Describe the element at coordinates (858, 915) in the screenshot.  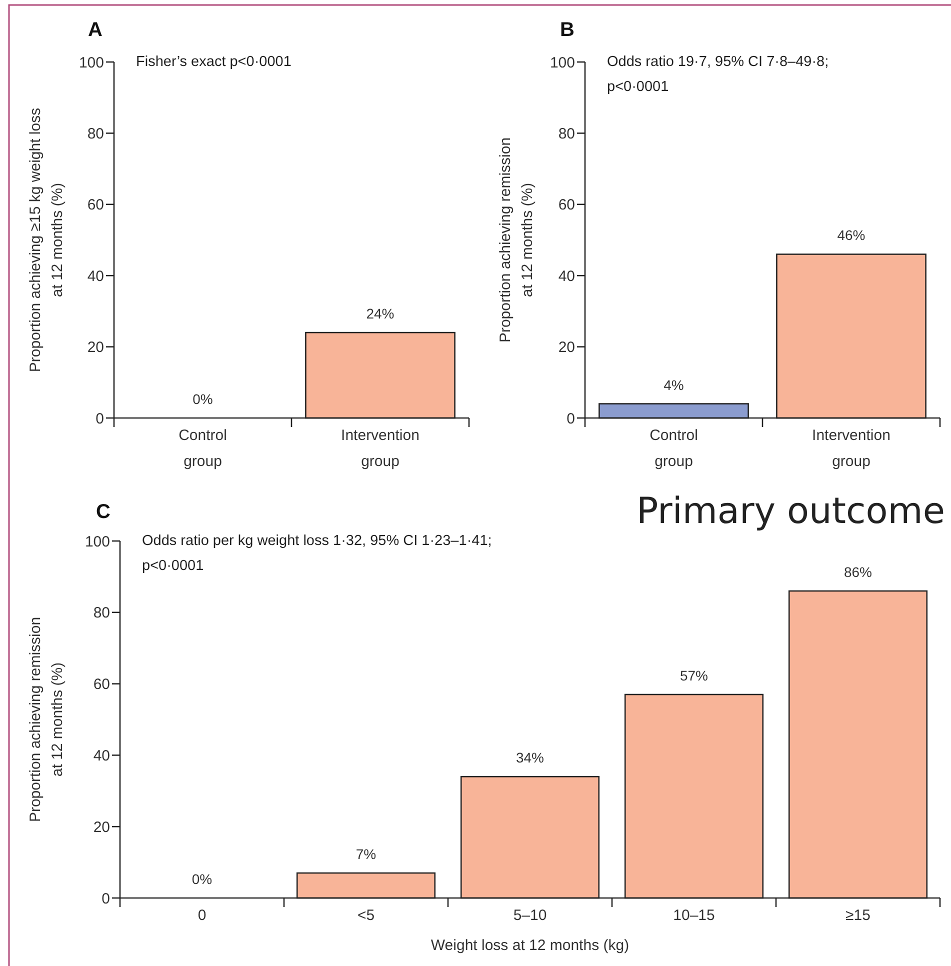
I see `x-tick-label: ≥15` at that location.